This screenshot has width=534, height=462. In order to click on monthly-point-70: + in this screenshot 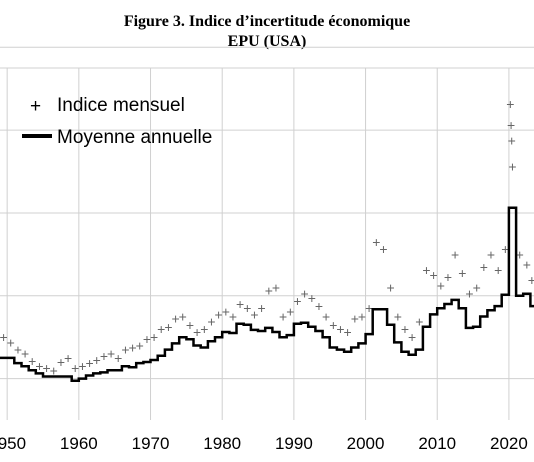, I will do `click(505, 249)`.